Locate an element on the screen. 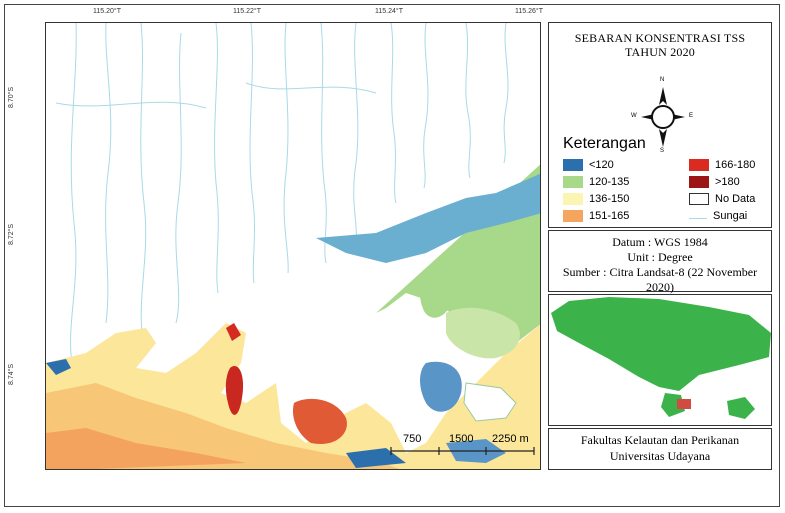  compass-rose: N S W E is located at coordinates (662, 115).